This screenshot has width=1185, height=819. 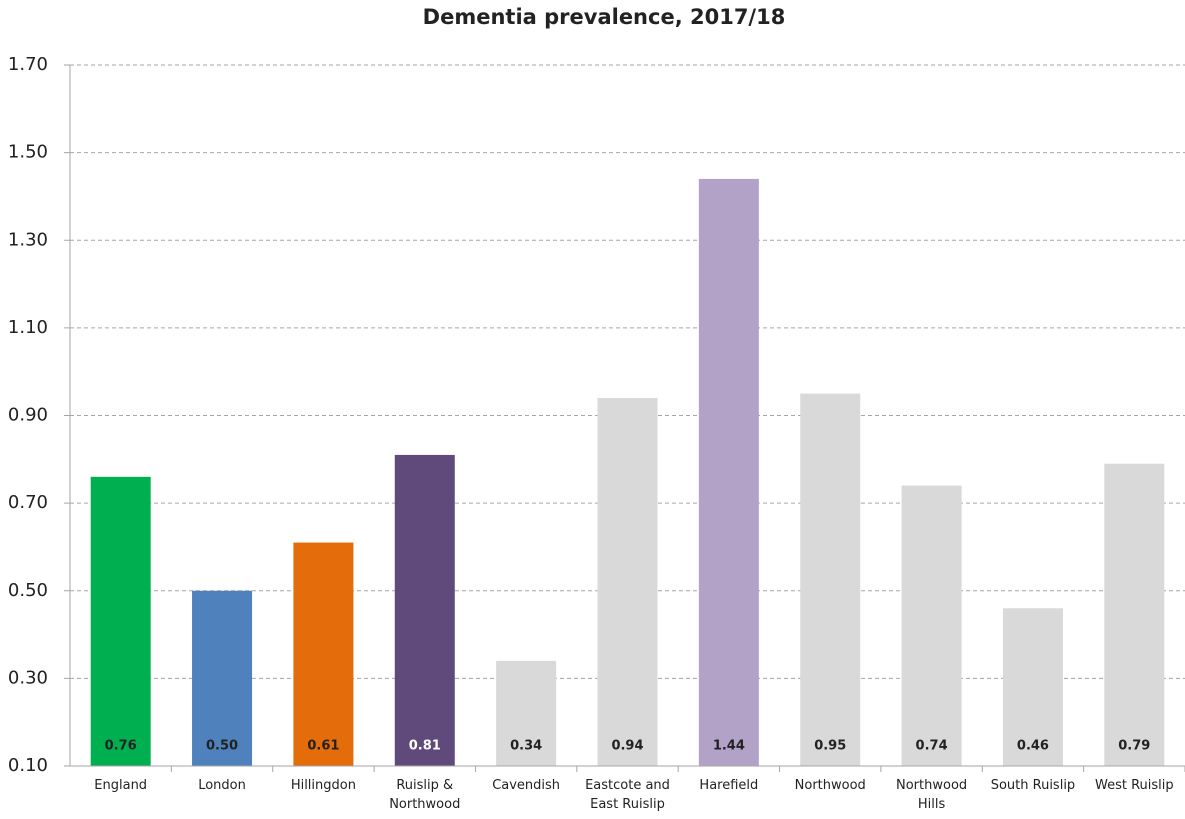 I want to click on data-label: 0.61, so click(x=323, y=746).